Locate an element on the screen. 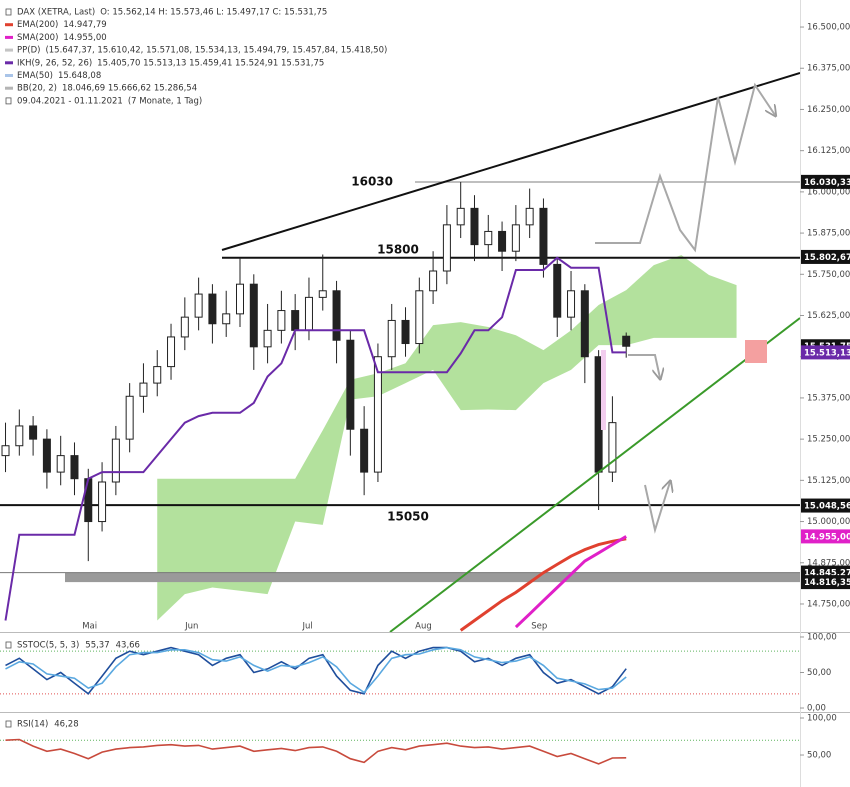 The width and height of the screenshot is (850, 787). legend-name: DAX (XETRA, Last) is located at coordinates (56, 13).